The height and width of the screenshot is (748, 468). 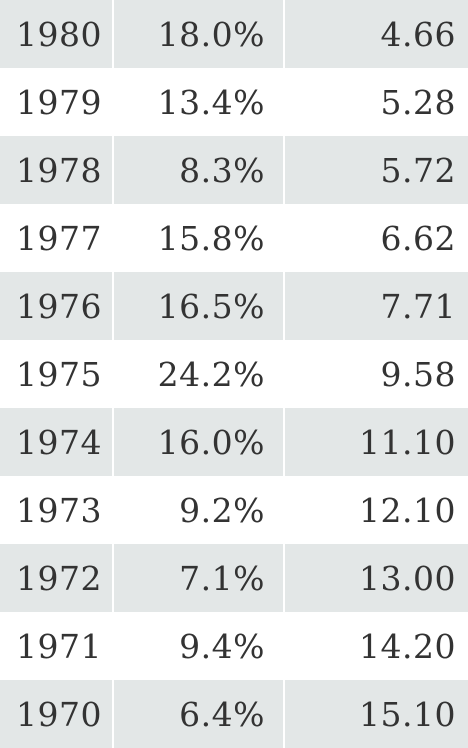 What do you see at coordinates (199, 34) in the screenshot?
I see `percent-cell: 18.0%` at bounding box center [199, 34].